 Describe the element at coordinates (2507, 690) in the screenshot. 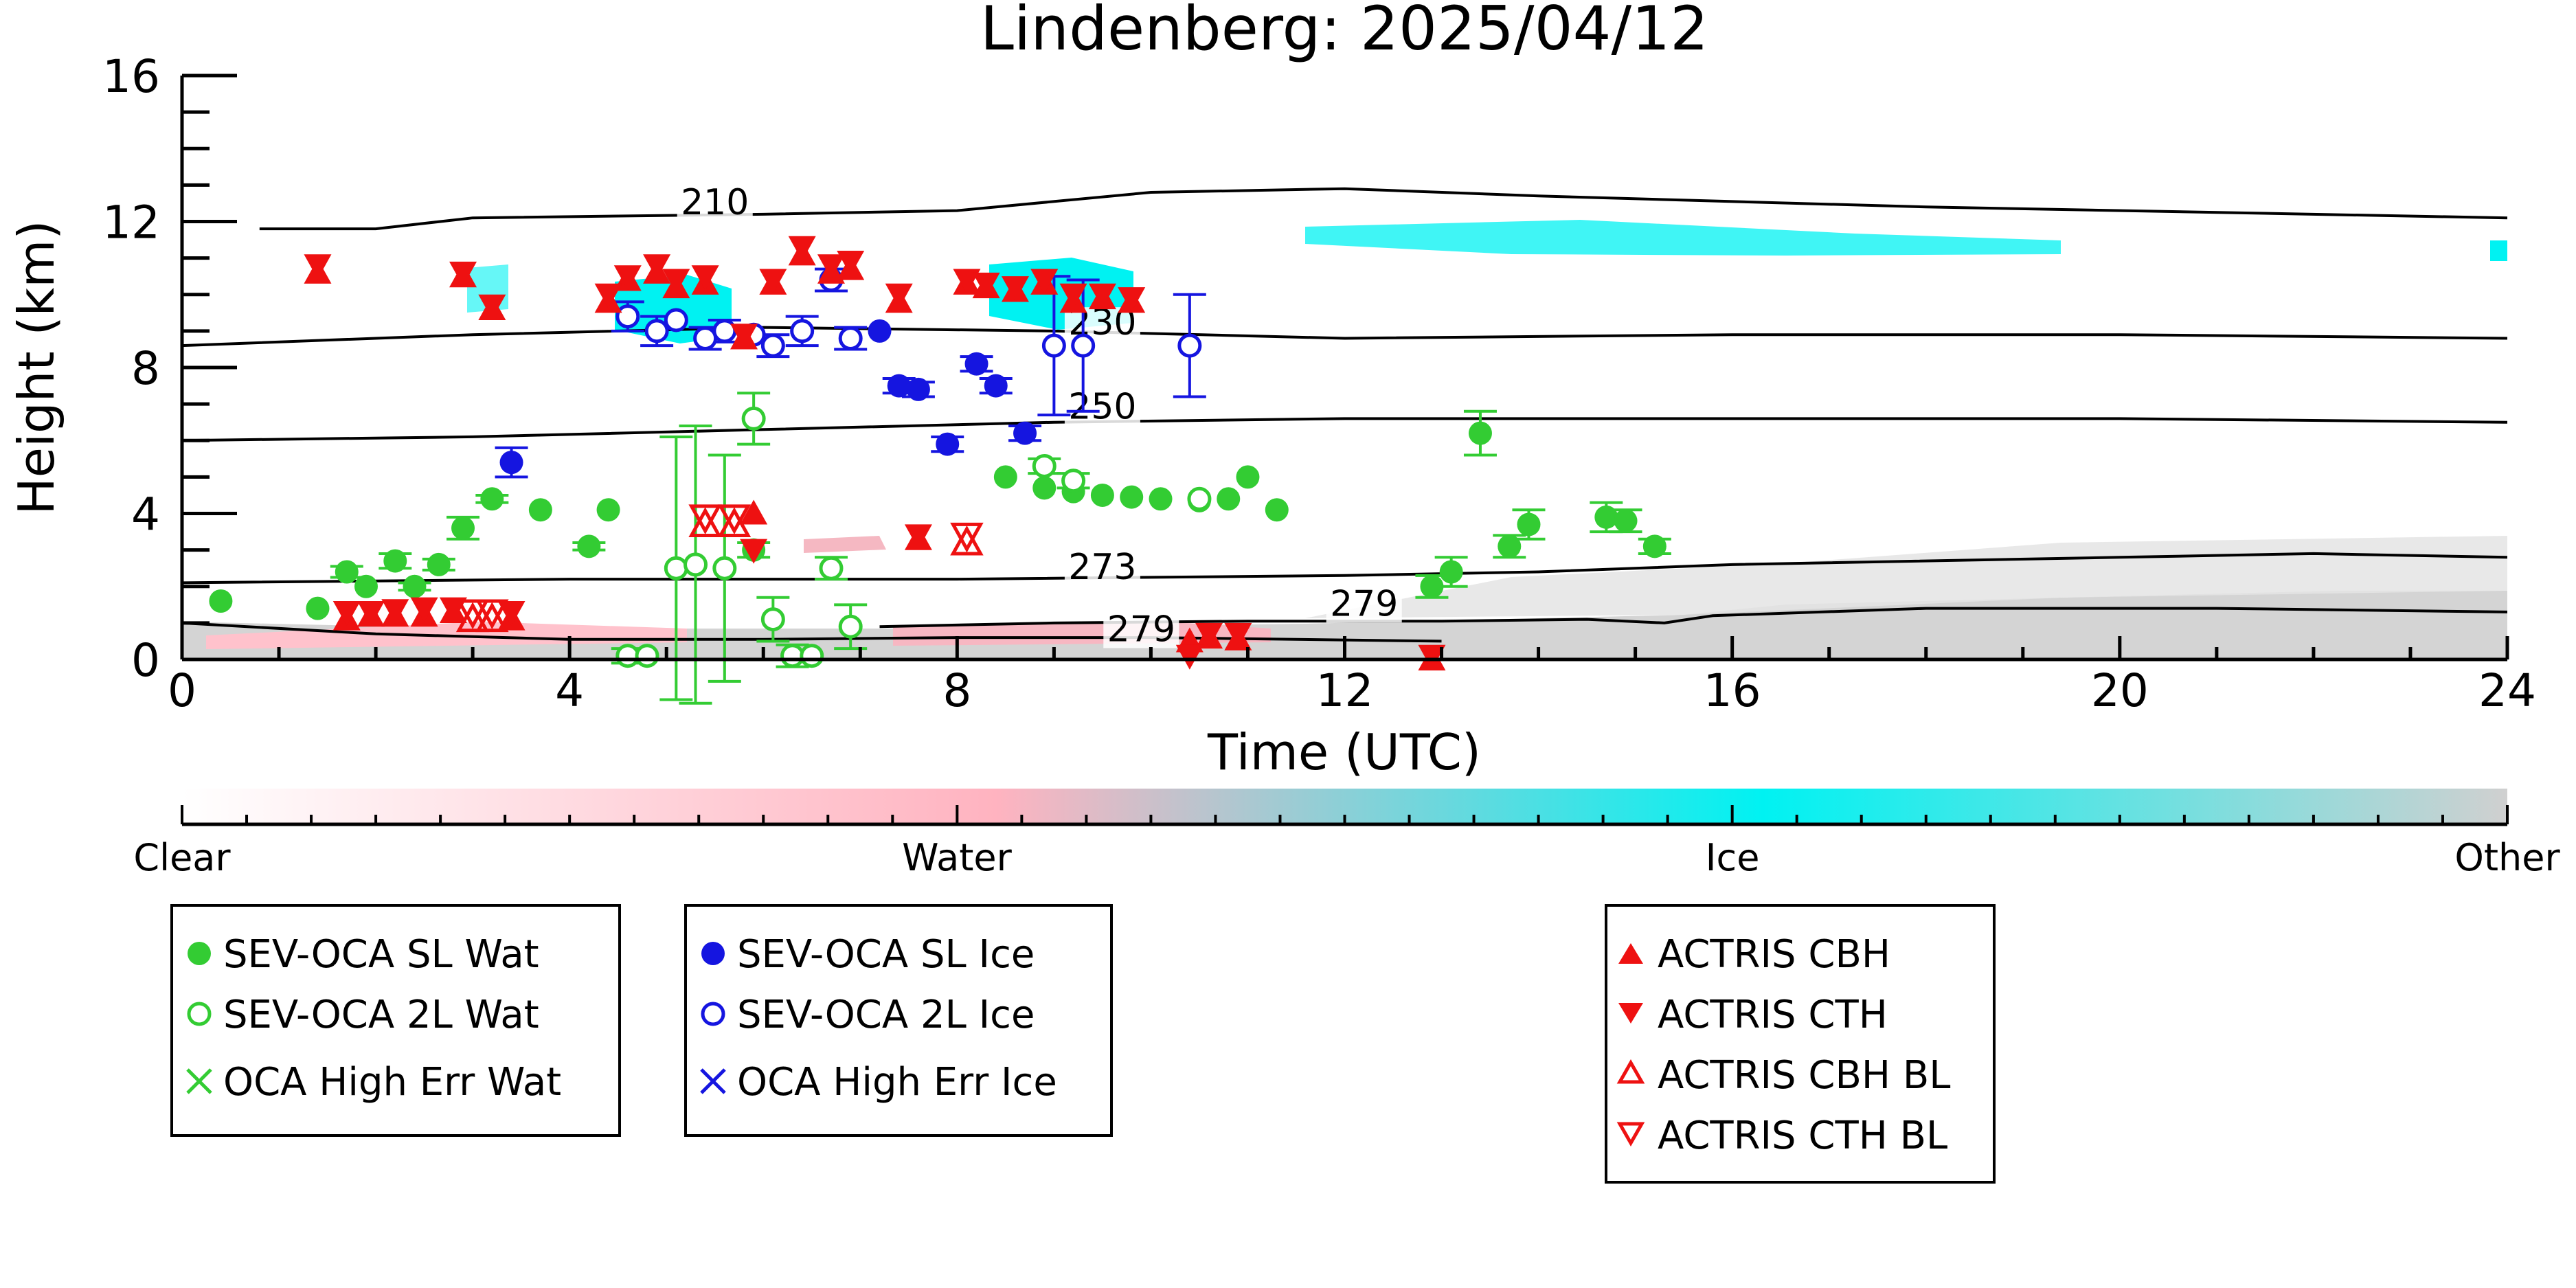

I see `x-tick-label: 24` at that location.